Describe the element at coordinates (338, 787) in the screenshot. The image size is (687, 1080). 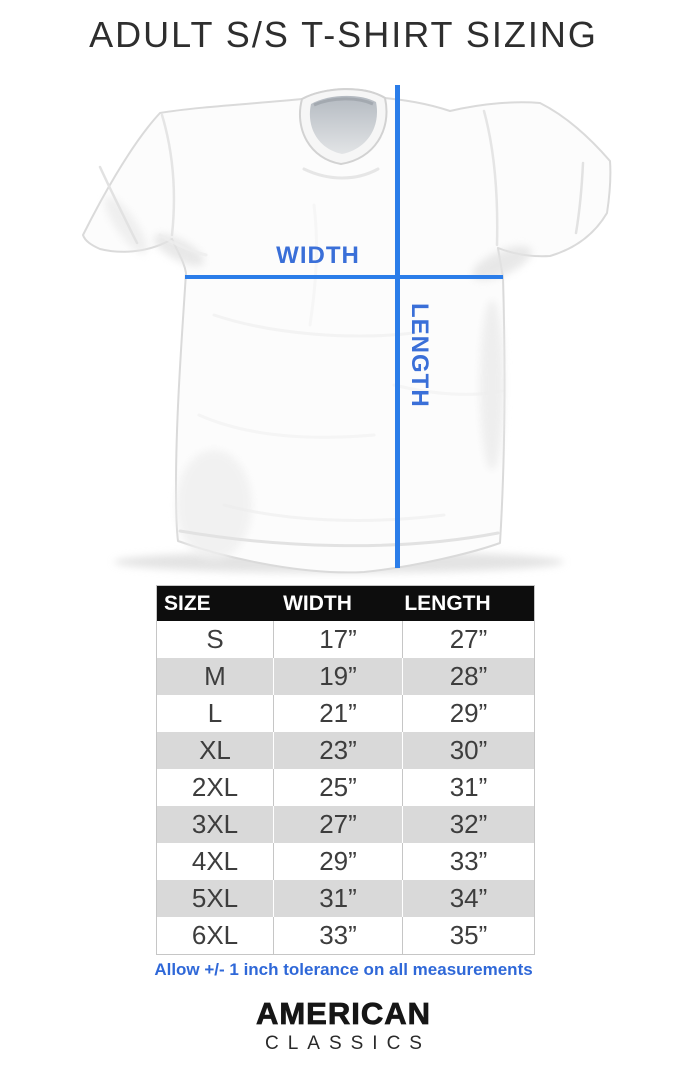
I see `width-cell: 25”` at that location.